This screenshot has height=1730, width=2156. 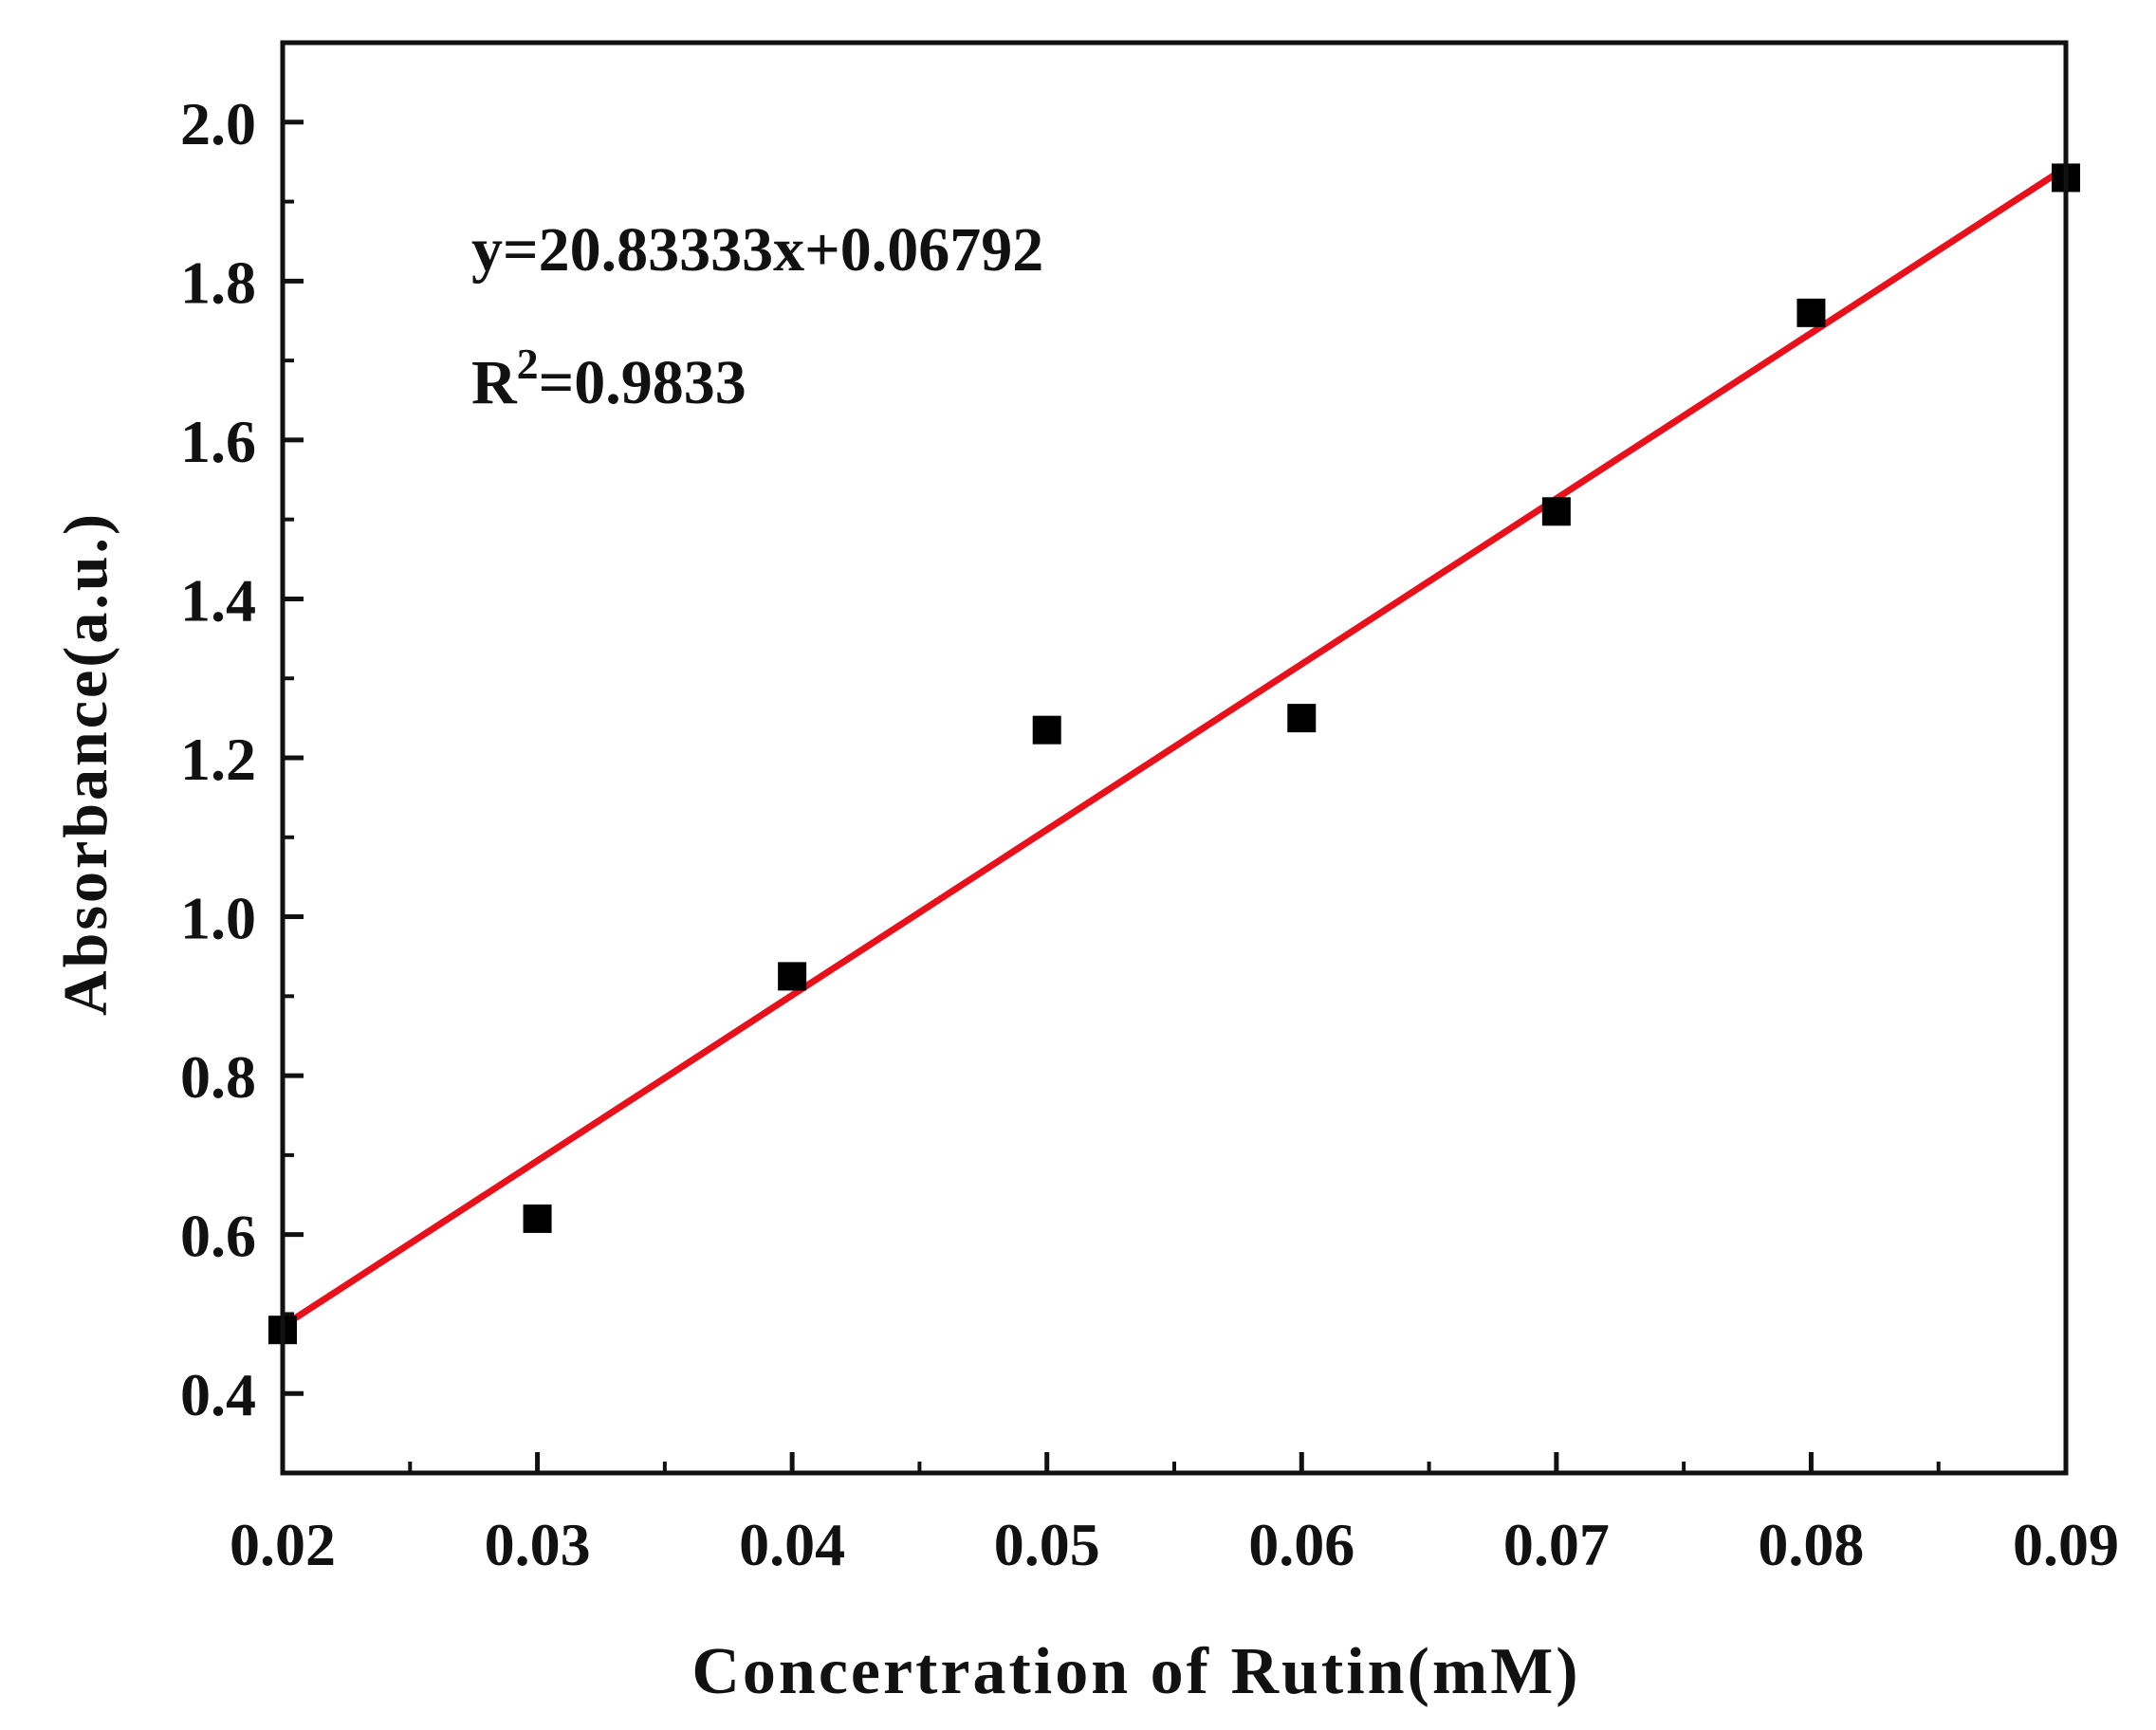 I want to click on y-tick-label: 0.4, so click(x=218, y=1394).